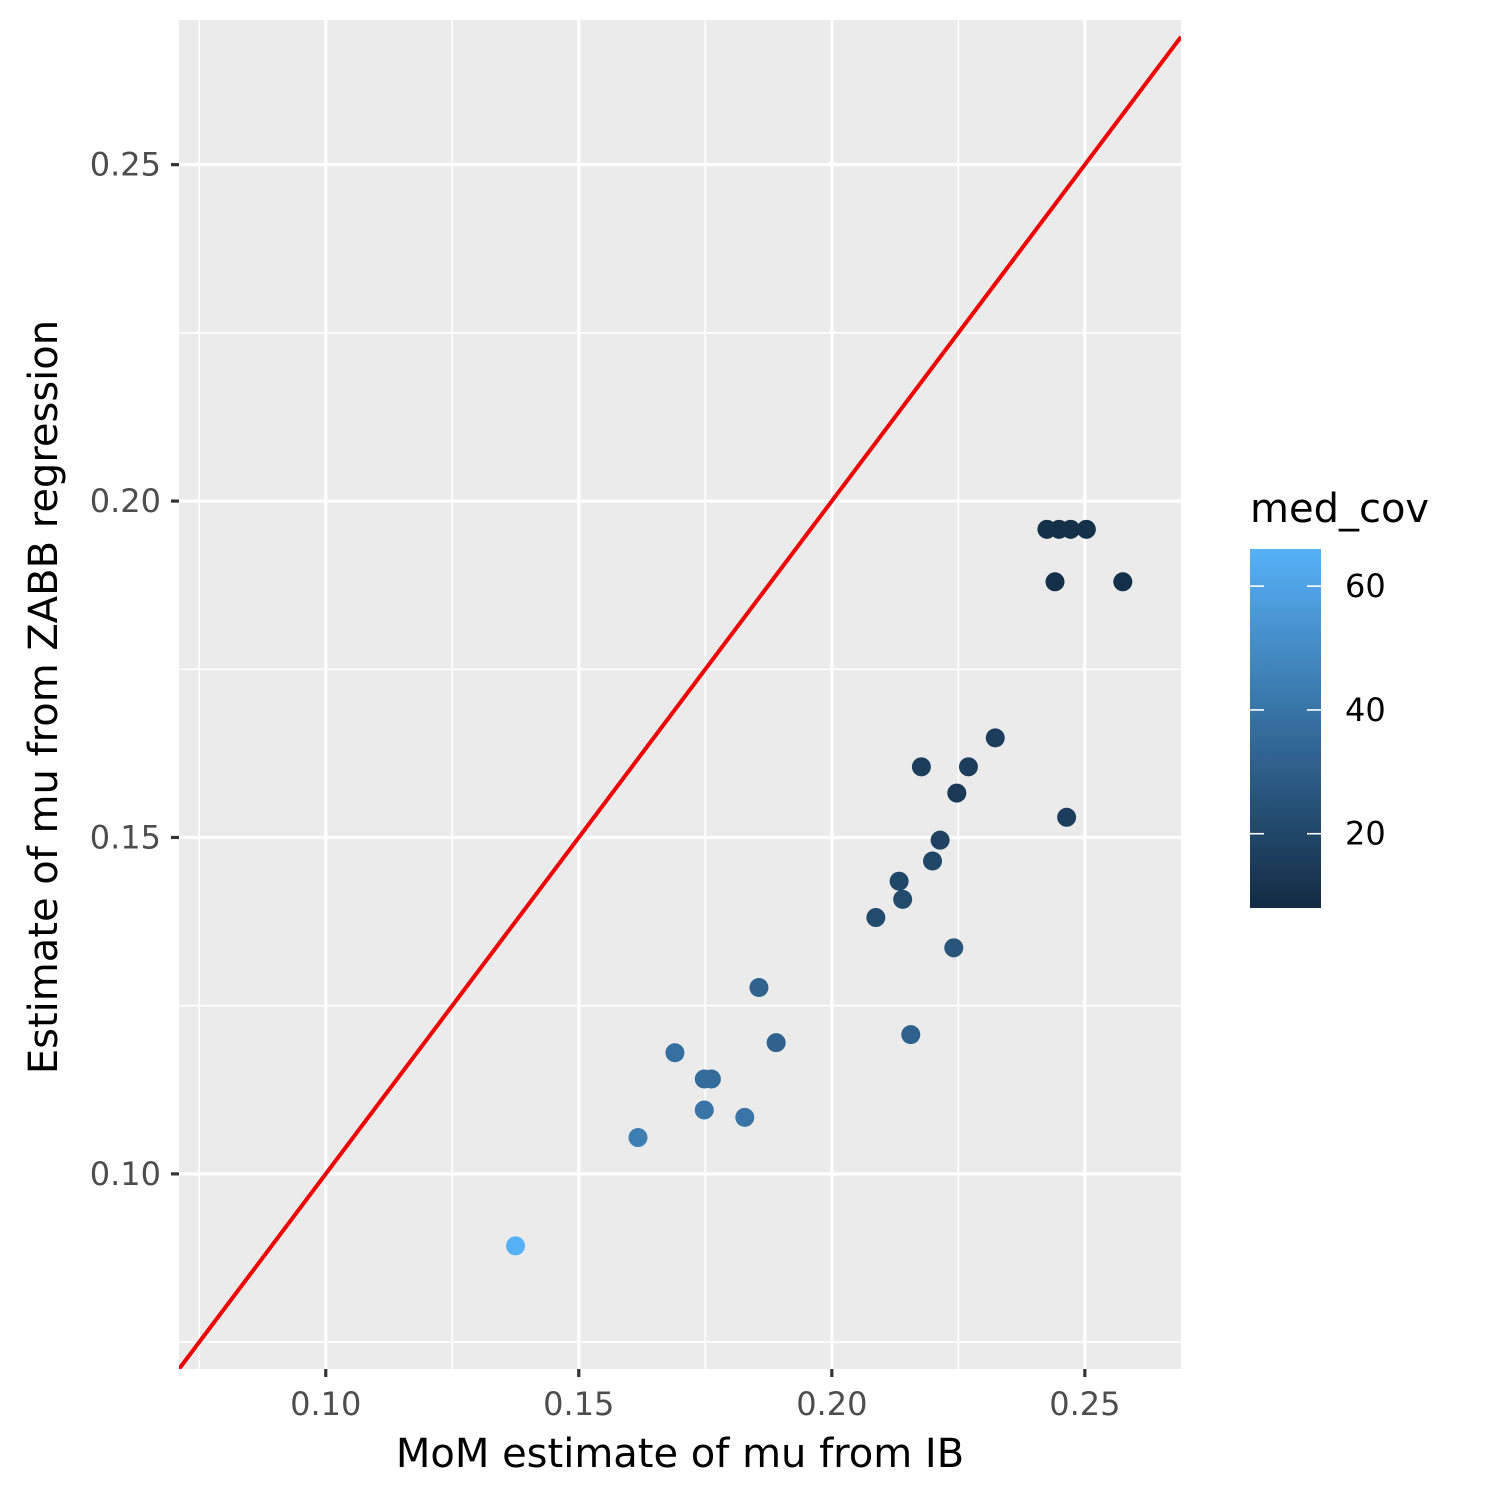 This screenshot has height=1504, width=1500. I want to click on legend: med_cov 20 40 60, so click(1339, 697).